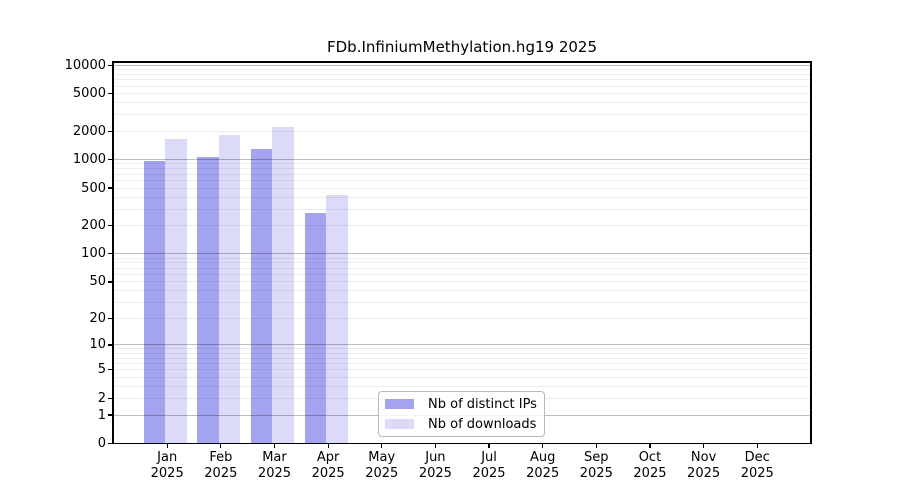 The height and width of the screenshot is (500, 900). Describe the element at coordinates (221, 465) in the screenshot. I see `x-tick-label: Feb 2025` at that location.